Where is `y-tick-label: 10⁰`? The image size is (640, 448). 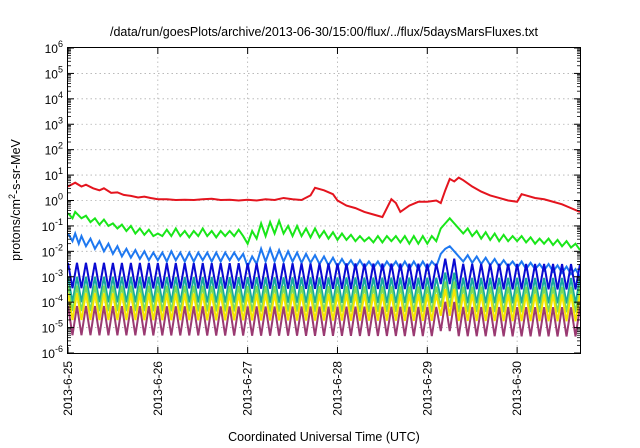 y-tick-label: 10⁰ is located at coordinates (54, 200).